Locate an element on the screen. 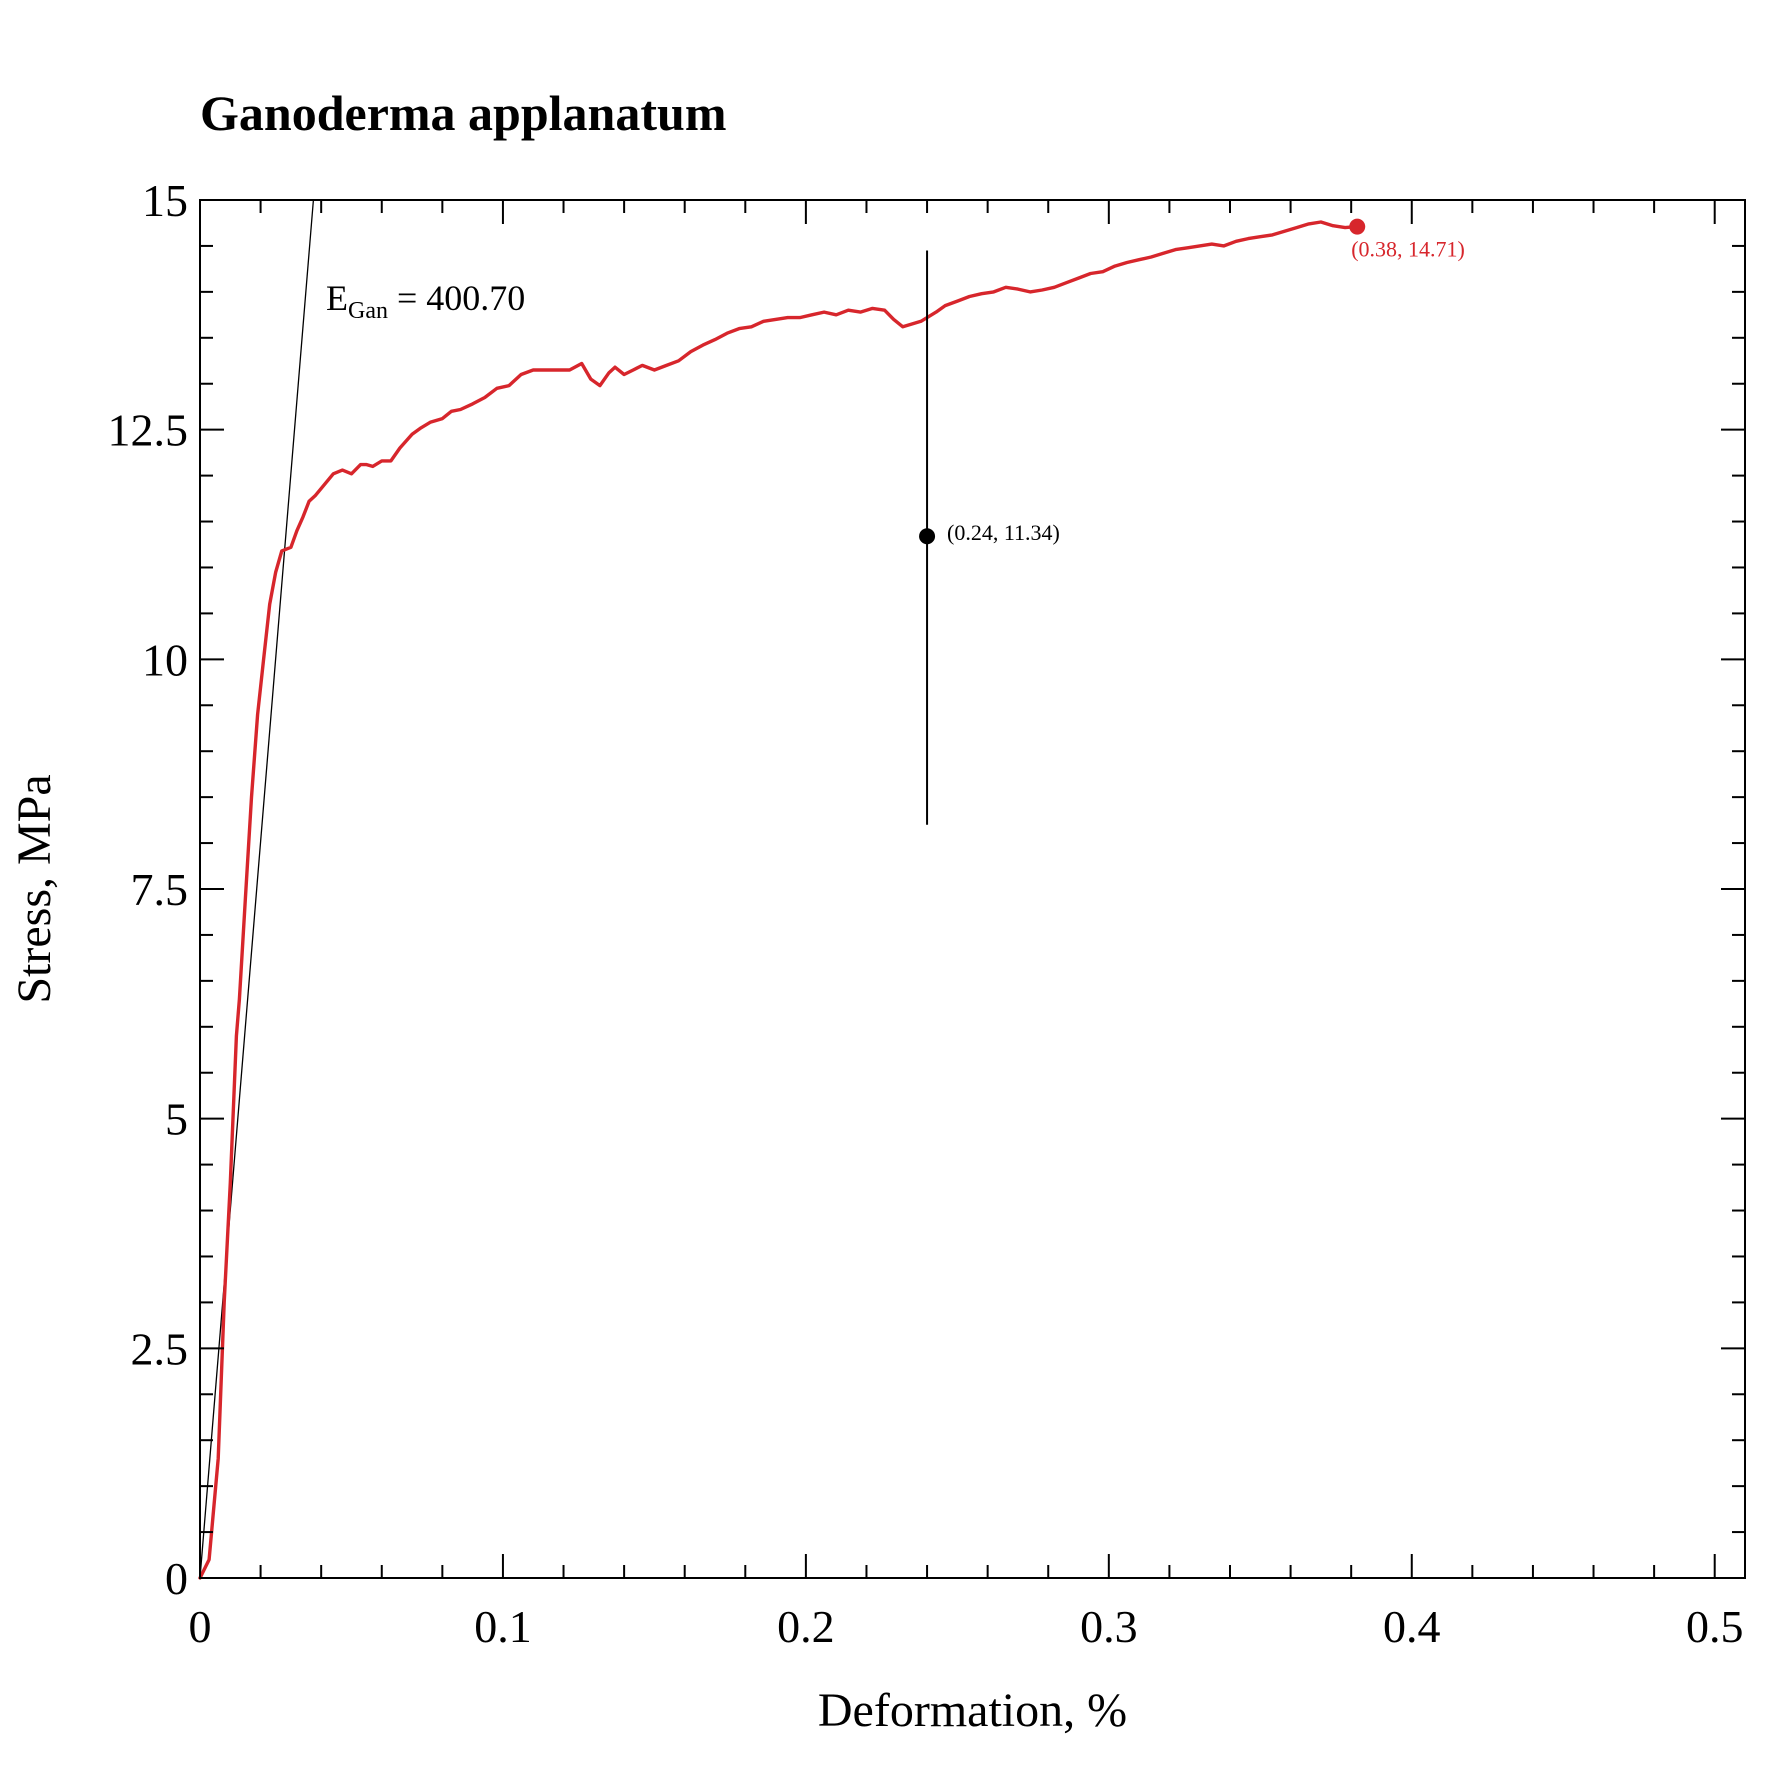  x-tick-label: 0.2 is located at coordinates (806, 1626).